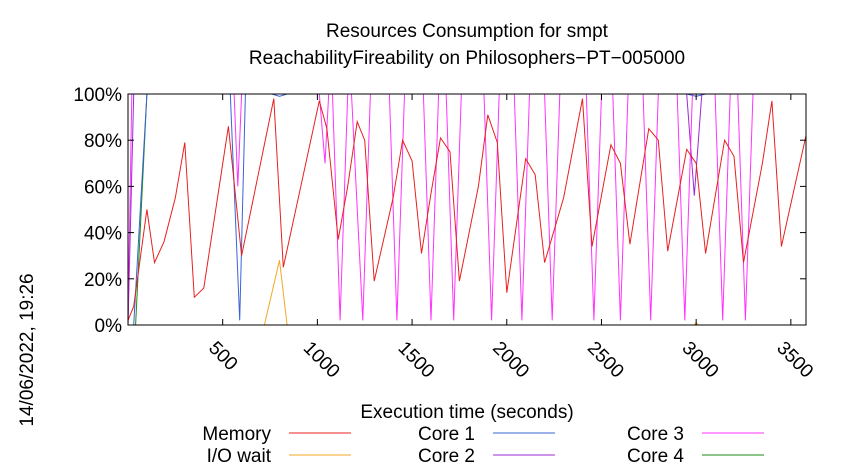  I want to click on x-axis-label: Execution time (seconds), so click(466, 412).